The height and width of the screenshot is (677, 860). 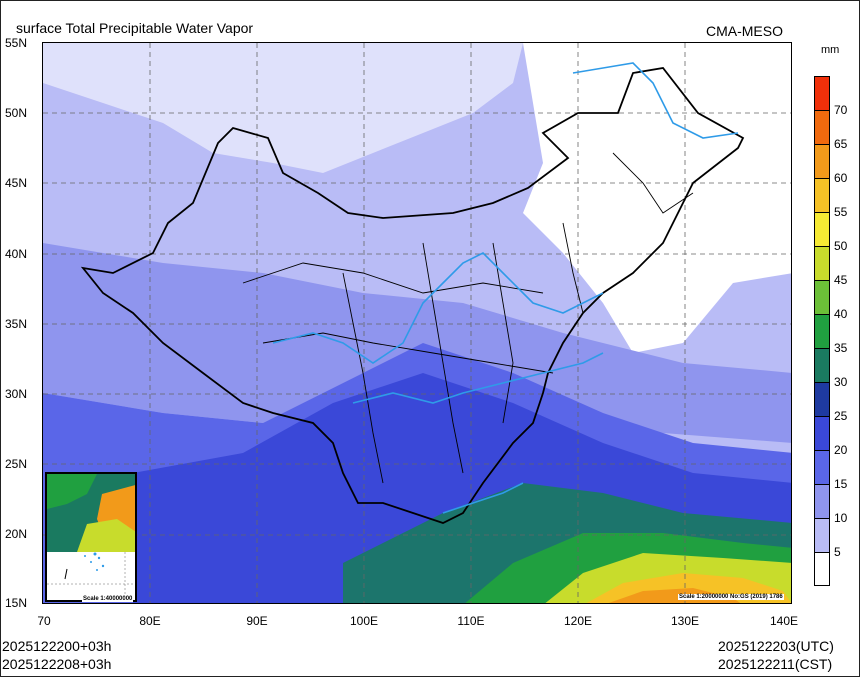 What do you see at coordinates (775, 664) in the screenshot?
I see `valid-time-cst: 2025122211(CST)` at bounding box center [775, 664].